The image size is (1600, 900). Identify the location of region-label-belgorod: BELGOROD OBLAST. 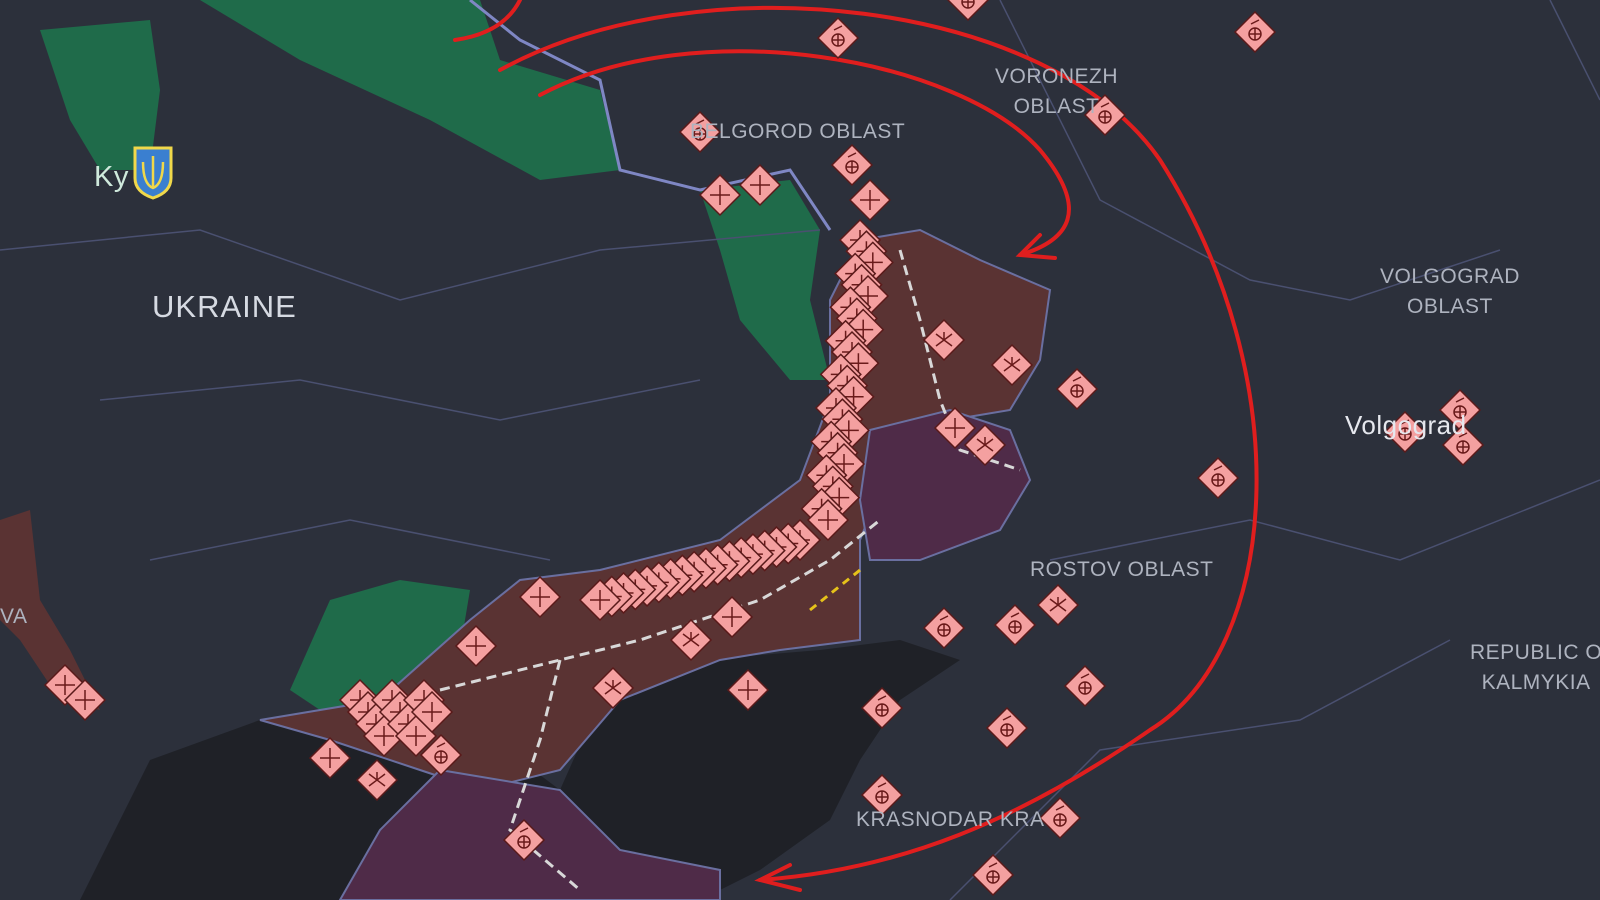
(798, 131).